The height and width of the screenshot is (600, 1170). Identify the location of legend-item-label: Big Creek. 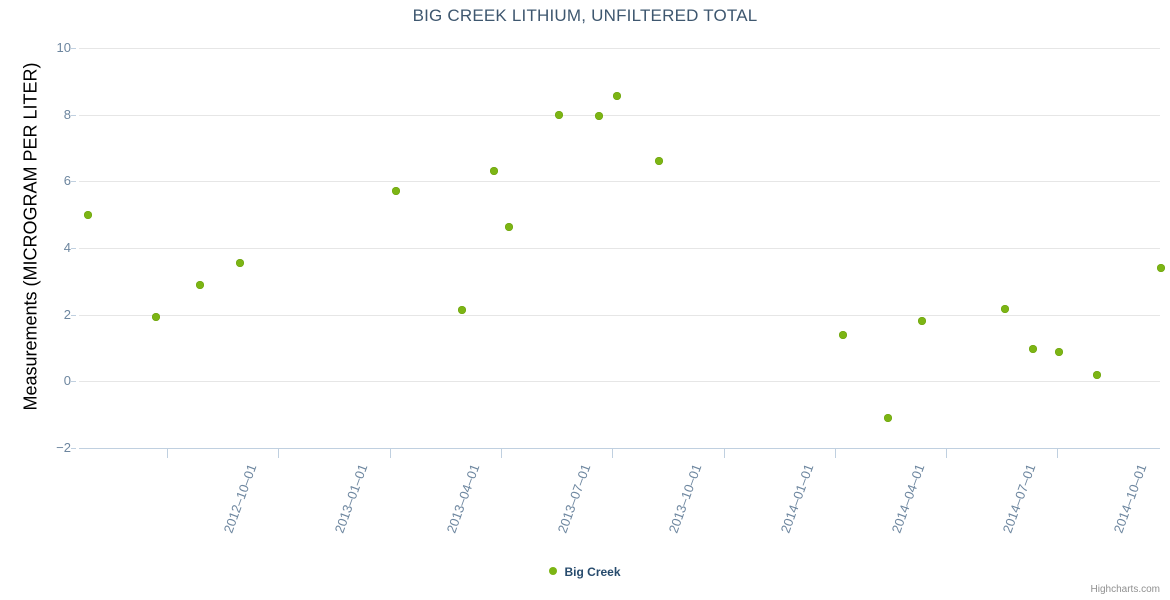
(592, 571).